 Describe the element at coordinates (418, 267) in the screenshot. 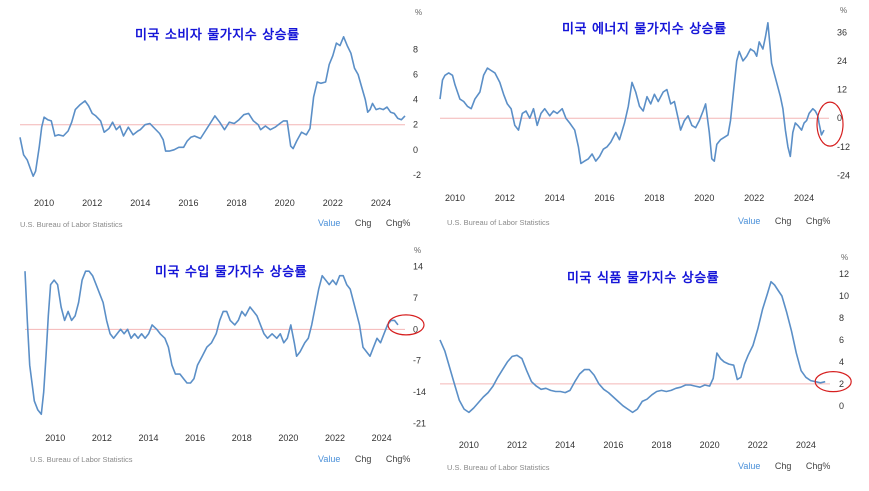

I see `y-tick-label: 14` at that location.